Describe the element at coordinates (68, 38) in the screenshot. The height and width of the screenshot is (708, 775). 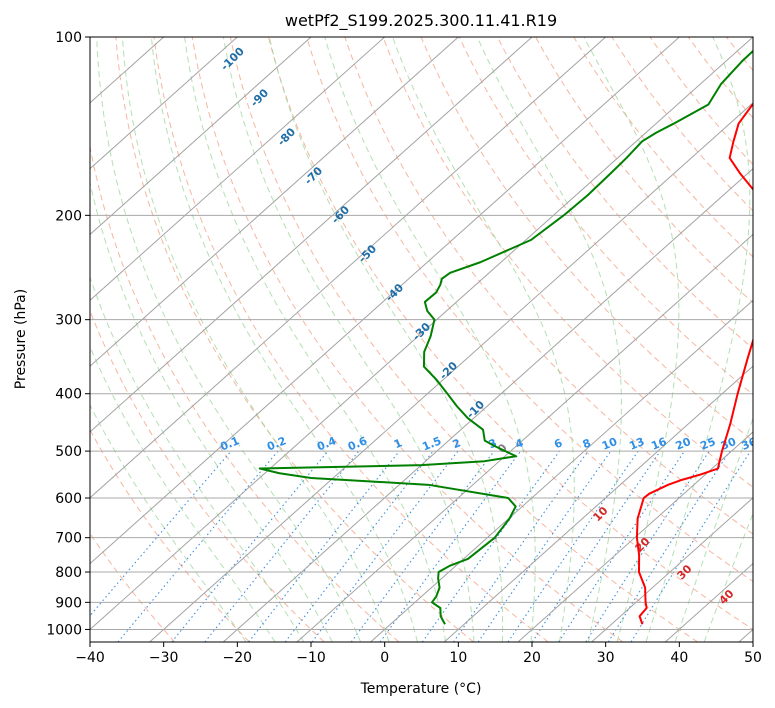
I see `y-tick-label: 100` at that location.